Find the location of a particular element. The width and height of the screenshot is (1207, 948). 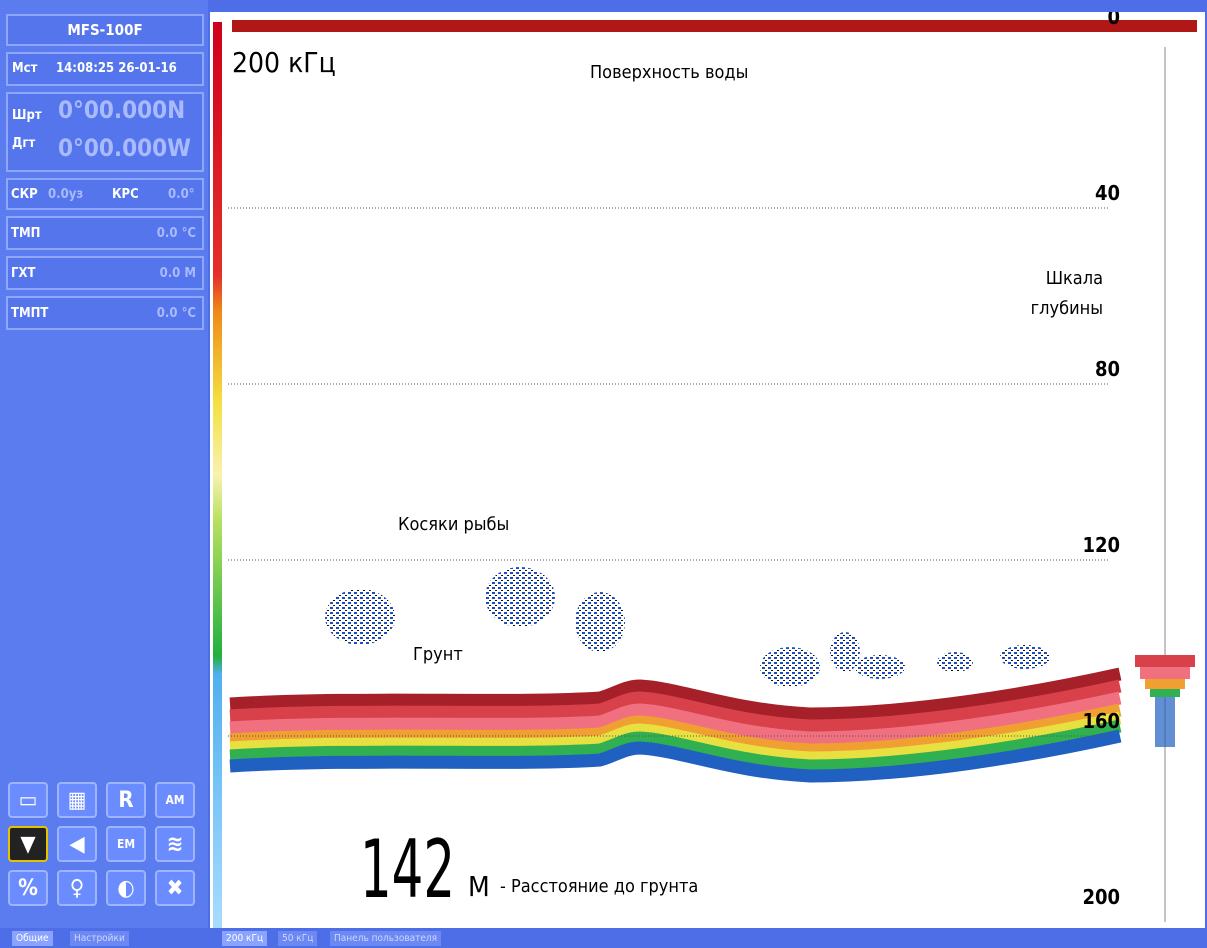

position-box: Шрт 0°00.000N Дгт 0°00.000W is located at coordinates (105, 132).